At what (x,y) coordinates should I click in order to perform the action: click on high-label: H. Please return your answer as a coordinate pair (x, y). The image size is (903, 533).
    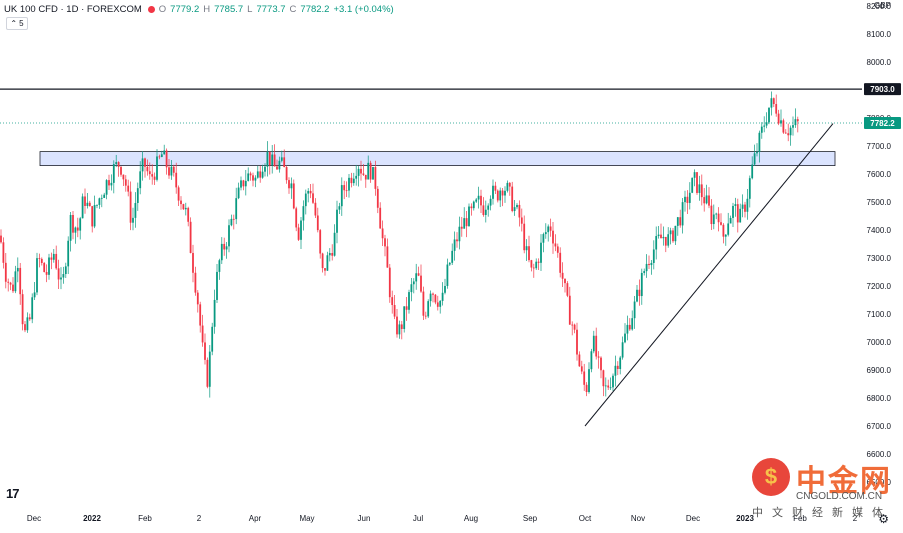
    Looking at the image, I should click on (207, 9).